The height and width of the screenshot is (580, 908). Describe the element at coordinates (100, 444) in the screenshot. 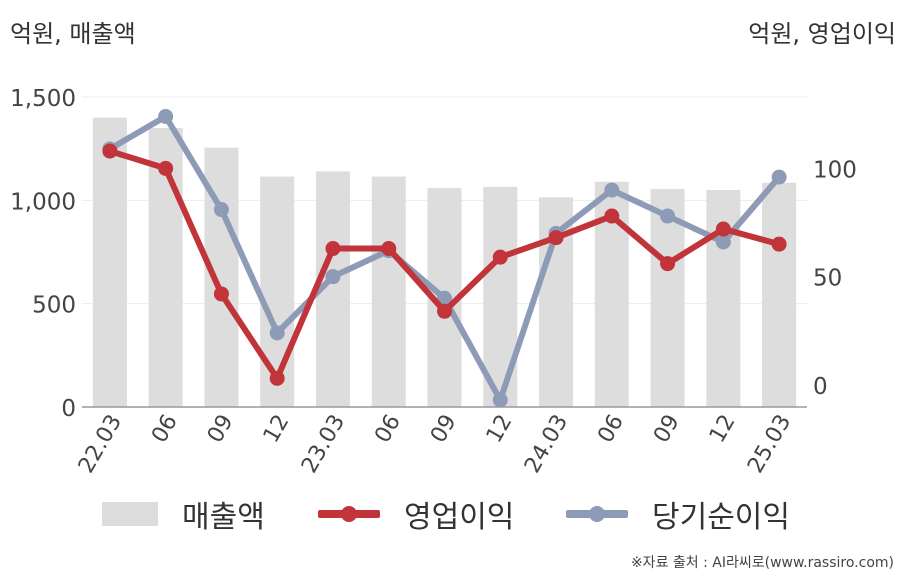

I see `x-tick-label: 22.03` at that location.